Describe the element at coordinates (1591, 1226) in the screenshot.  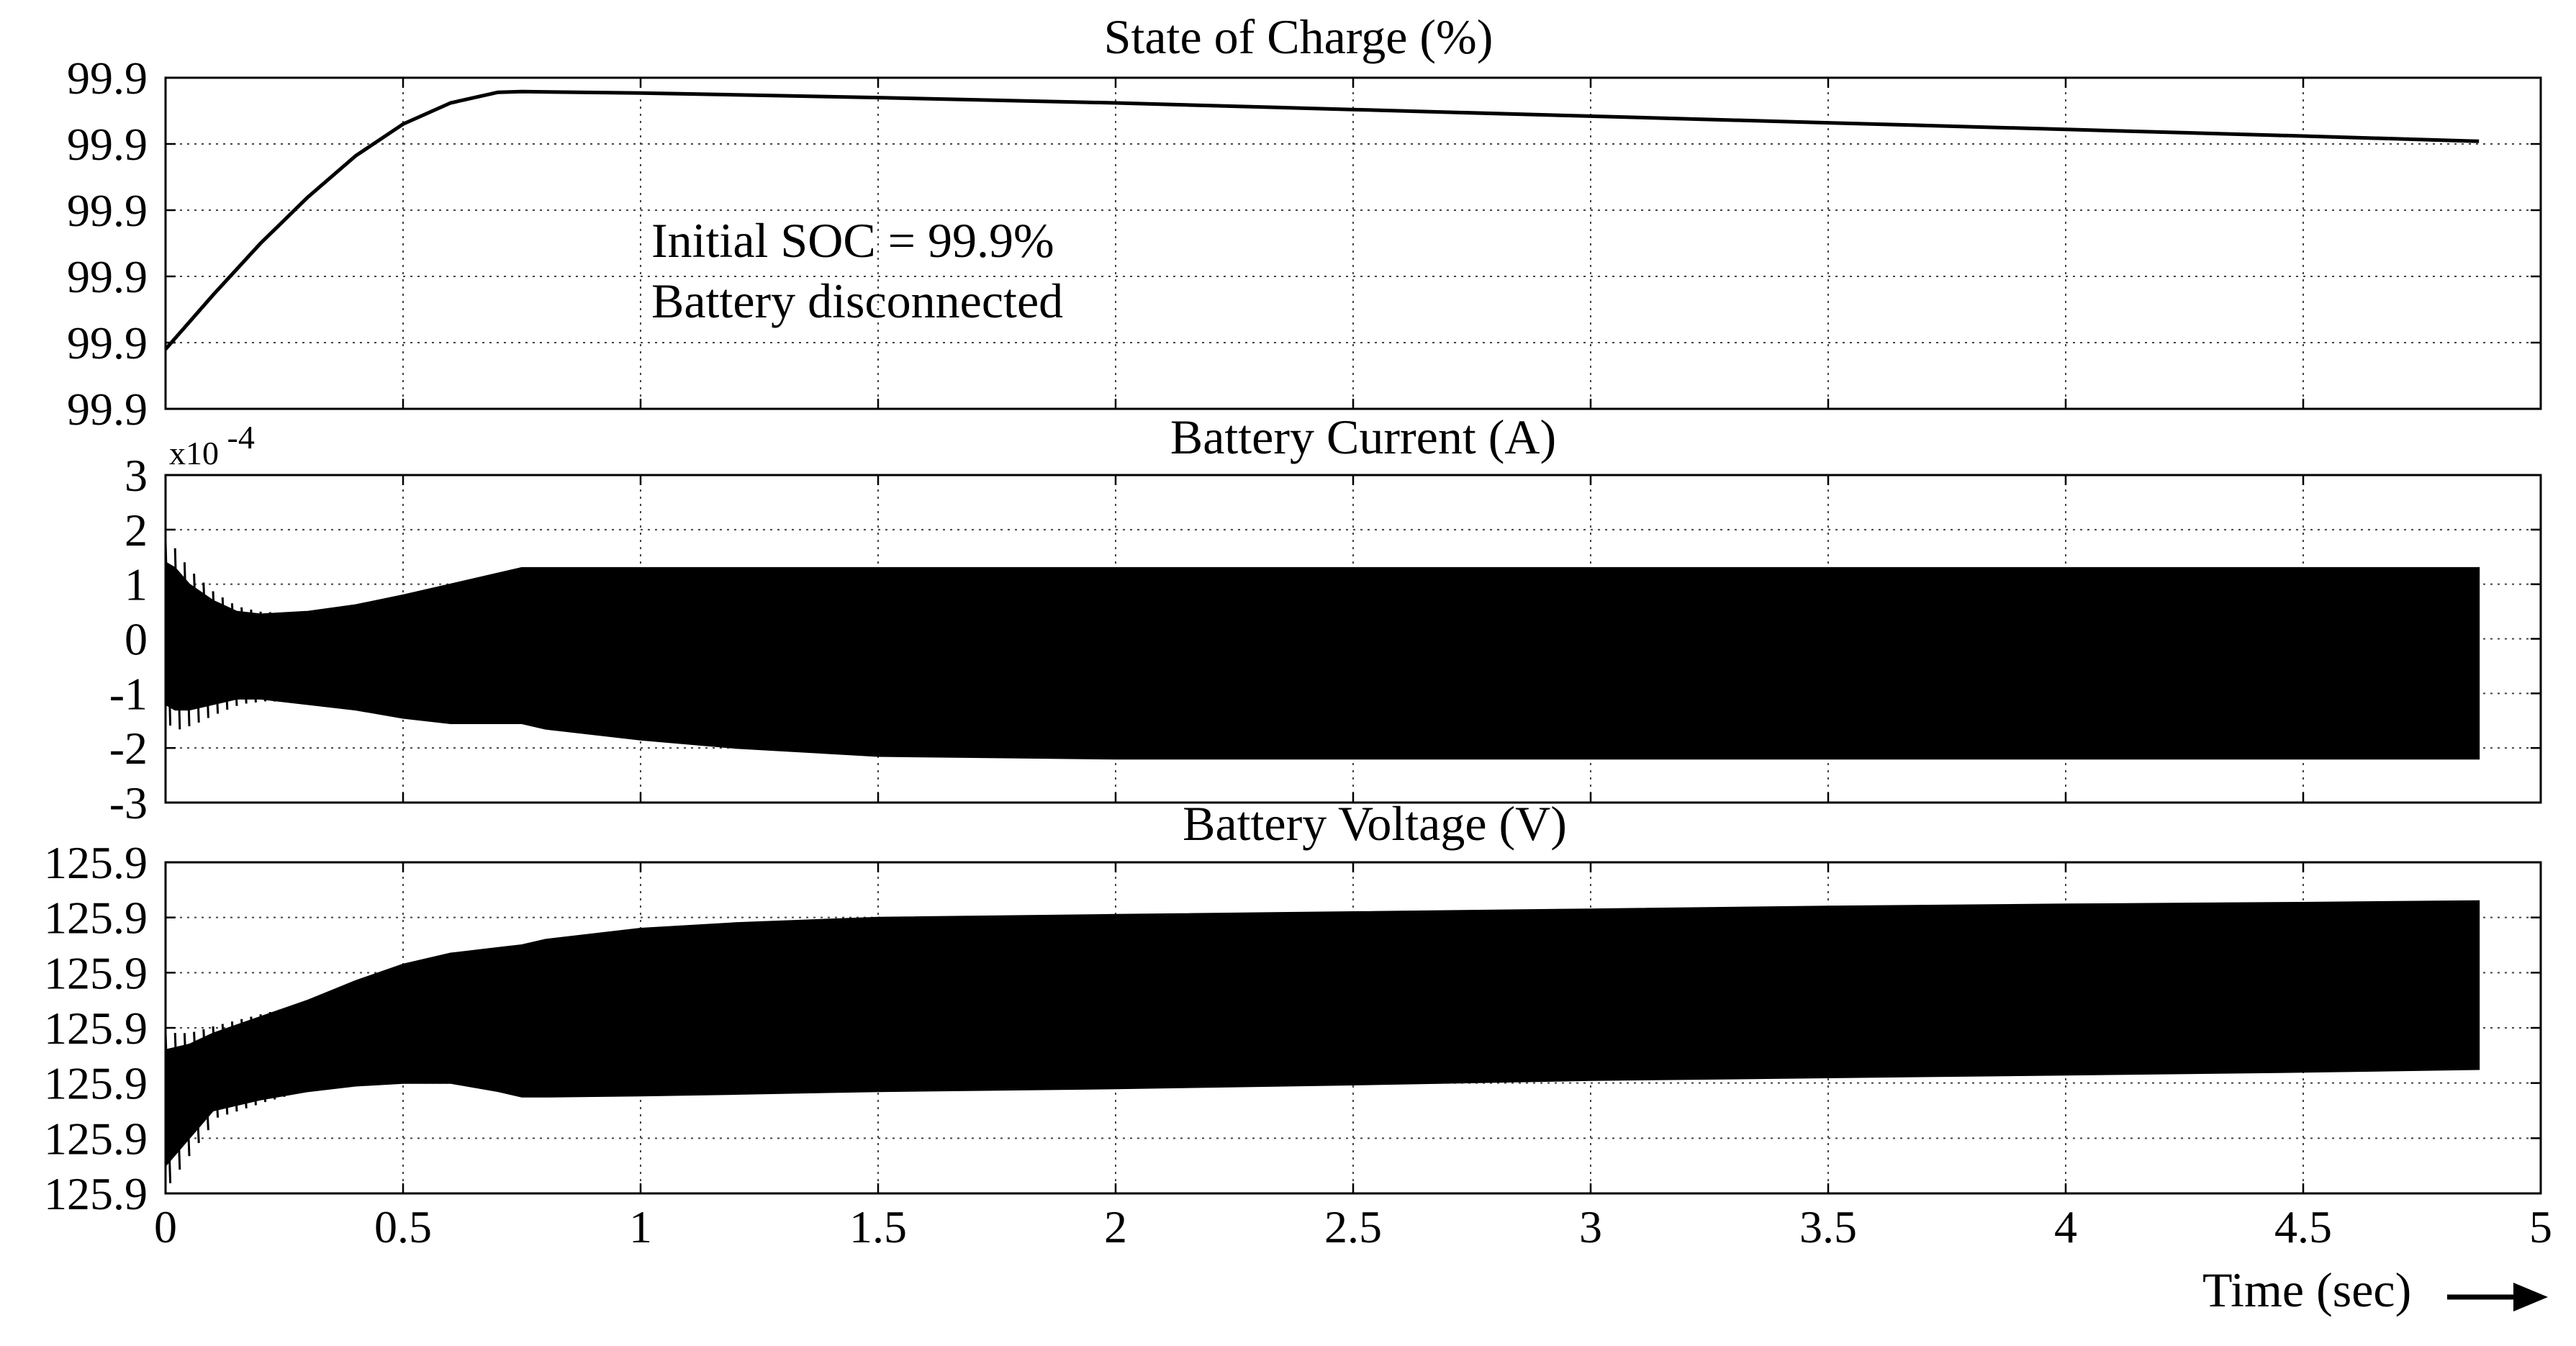
I see `x-tick-label: 3` at that location.